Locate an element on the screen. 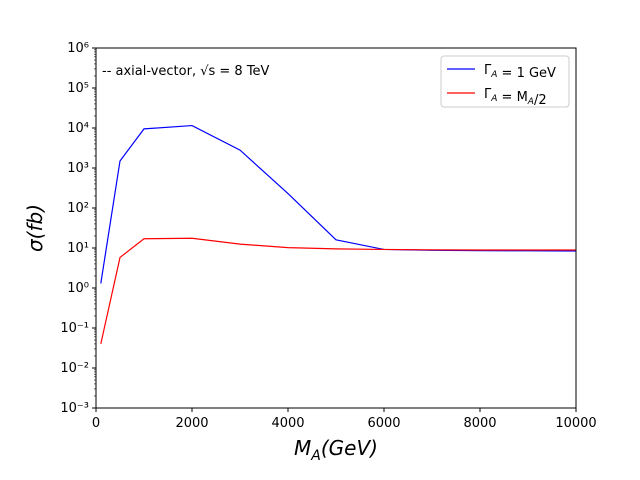 The image size is (640, 480). x-axis-label: MA(GeV) is located at coordinates (336, 450).